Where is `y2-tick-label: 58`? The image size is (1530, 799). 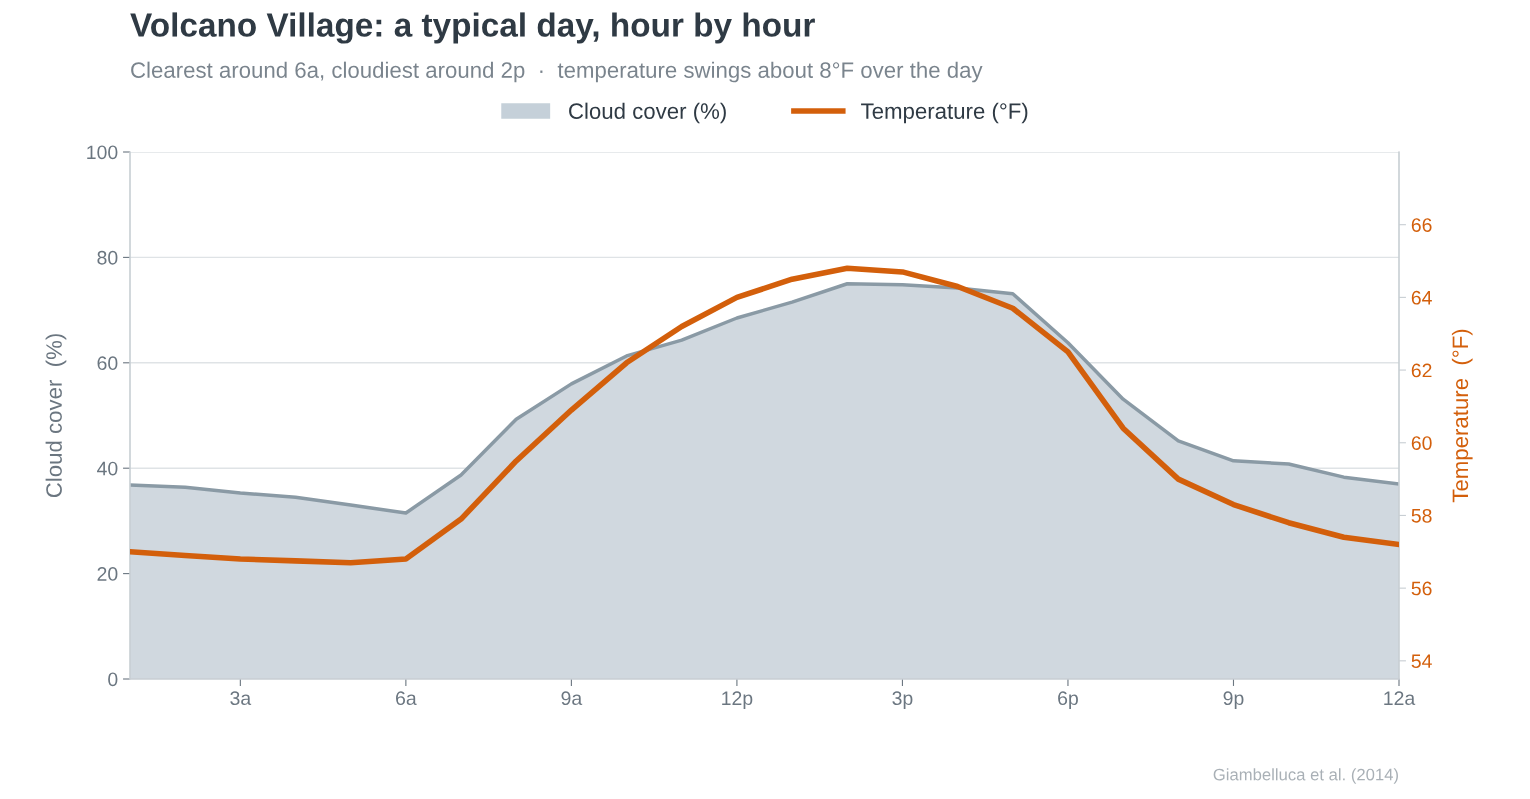
y2-tick-label: 58 is located at coordinates (1421, 515).